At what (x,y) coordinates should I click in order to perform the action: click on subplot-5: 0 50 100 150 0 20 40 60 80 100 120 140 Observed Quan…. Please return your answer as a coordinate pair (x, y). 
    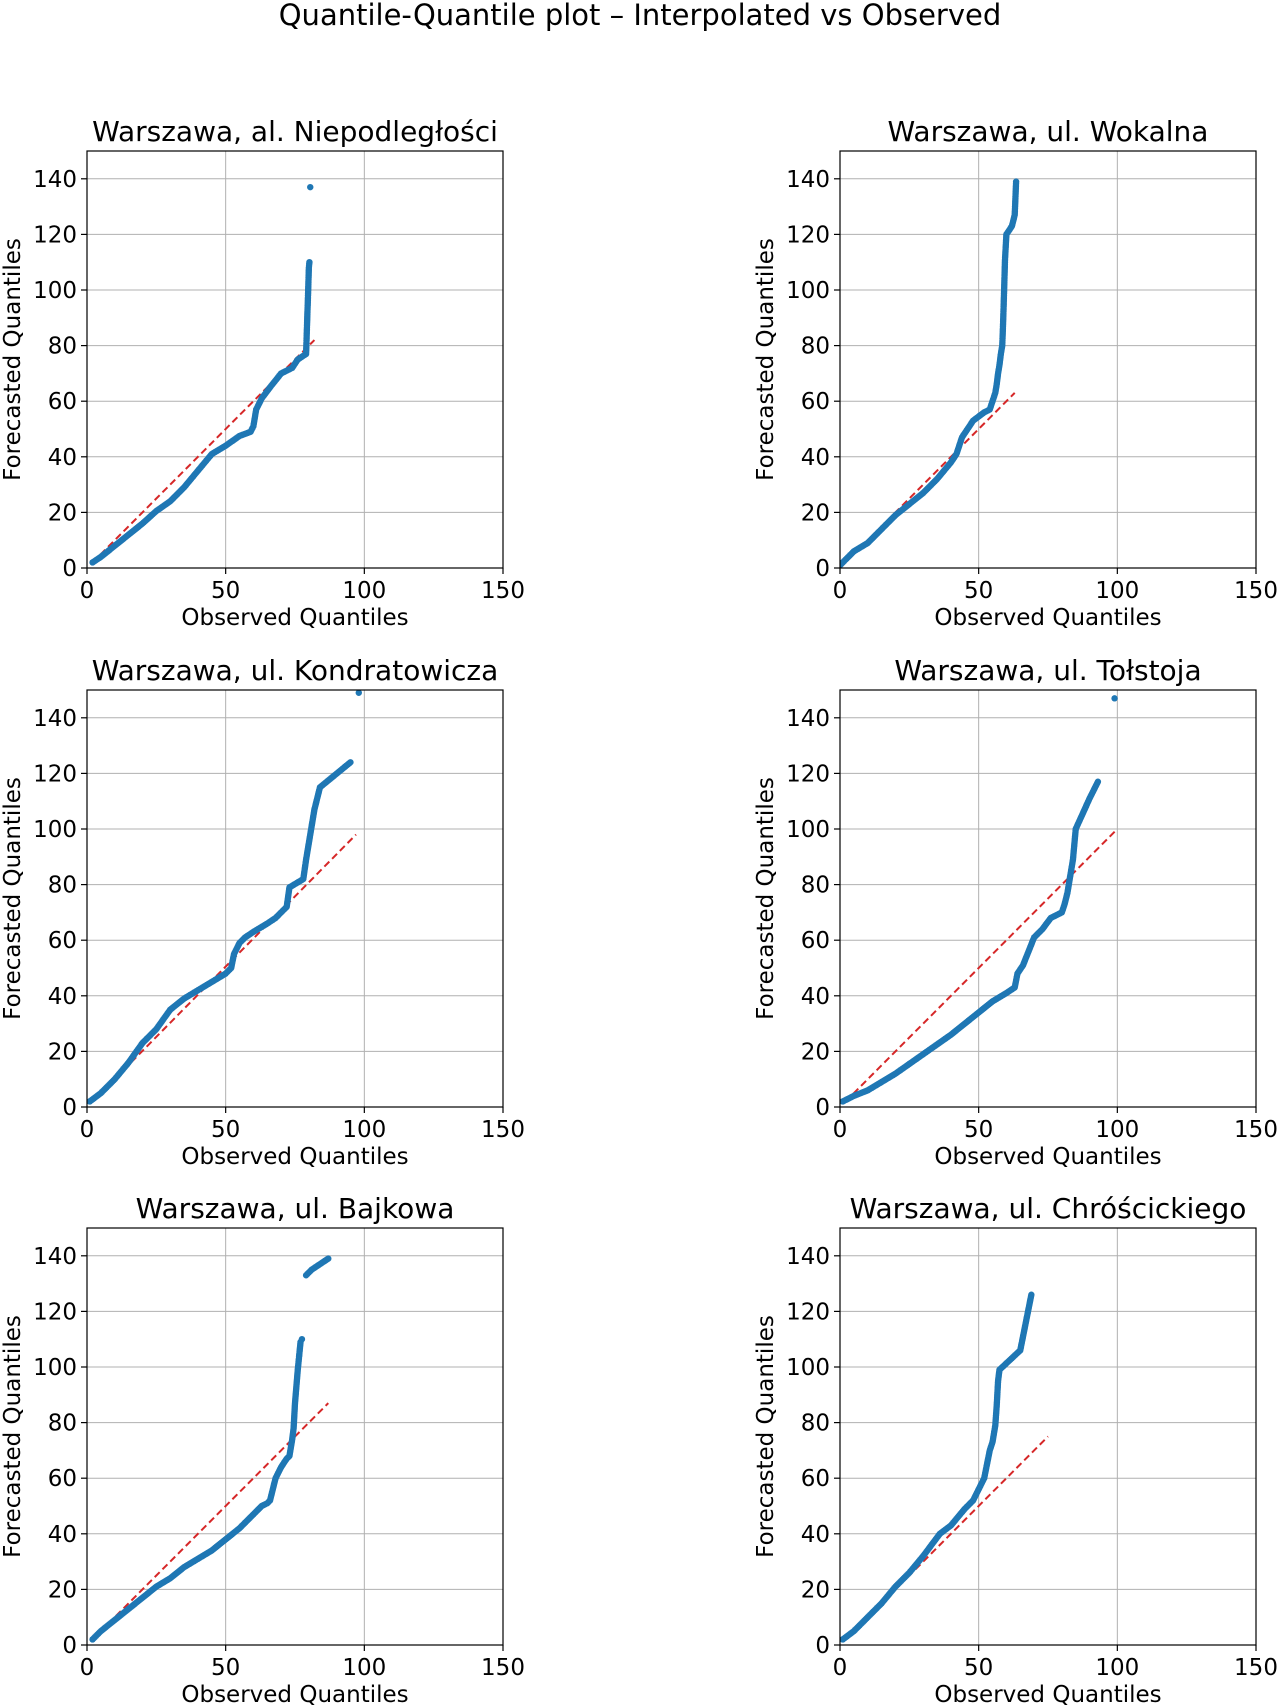
    Looking at the image, I should click on (262, 1449).